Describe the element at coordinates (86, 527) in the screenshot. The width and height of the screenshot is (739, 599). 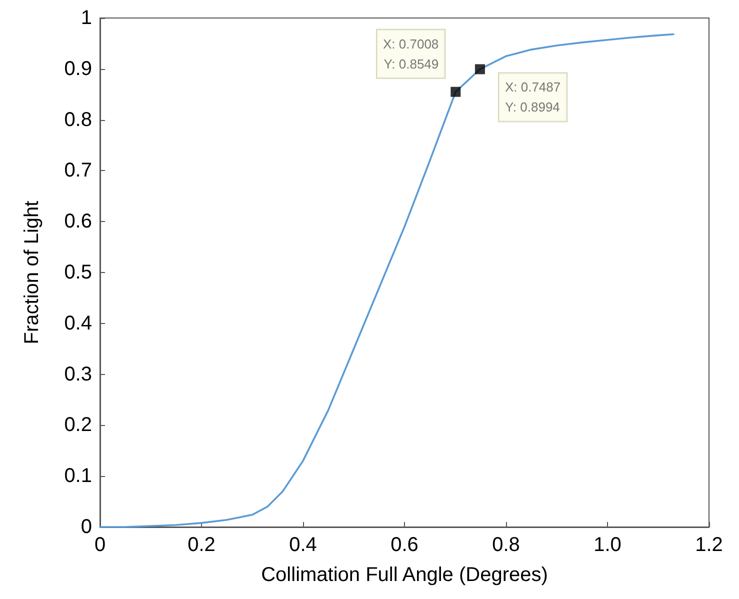
I see `y-tick-label: 0` at that location.